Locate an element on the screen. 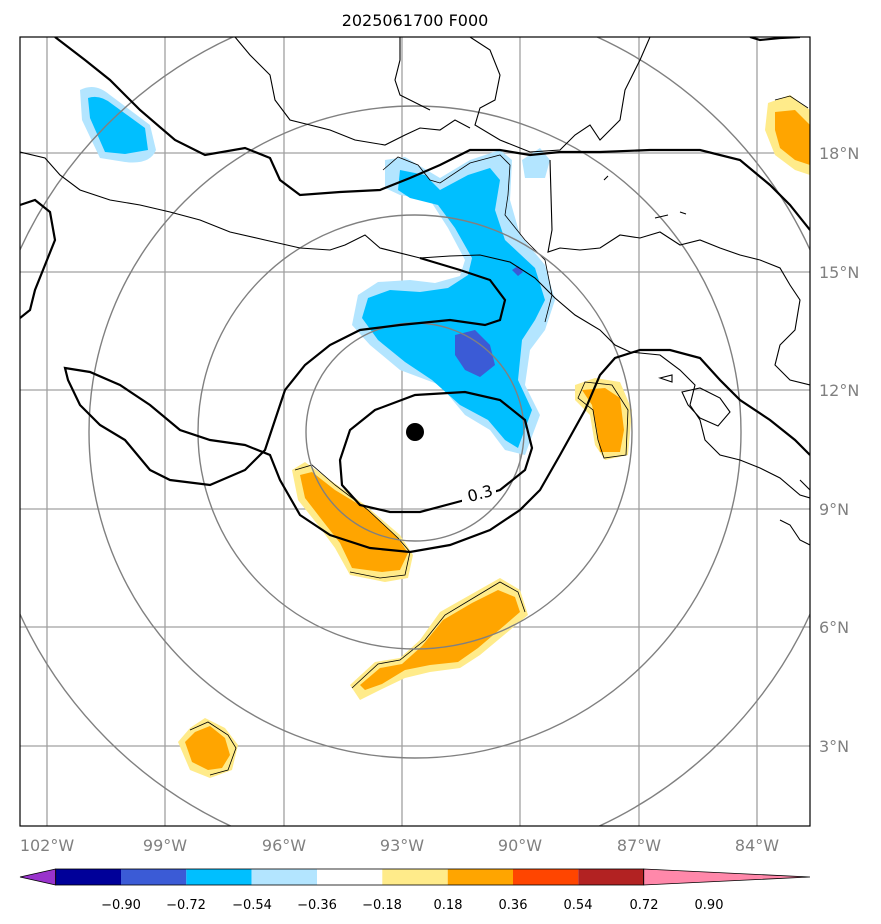  map-title: 2025061700 F000 is located at coordinates (415, 20).